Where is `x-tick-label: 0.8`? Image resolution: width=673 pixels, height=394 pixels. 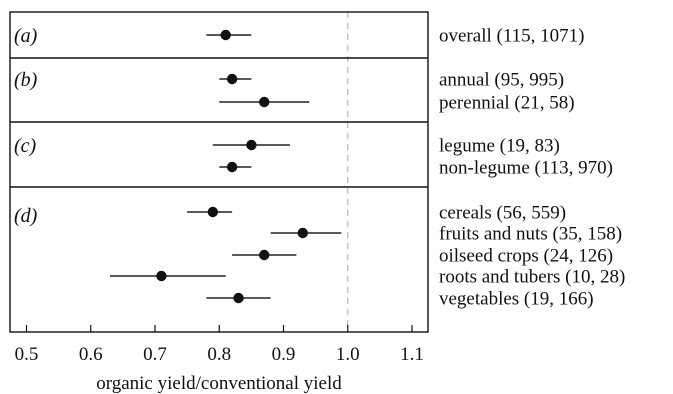
x-tick-label: 0.8 is located at coordinates (219, 354).